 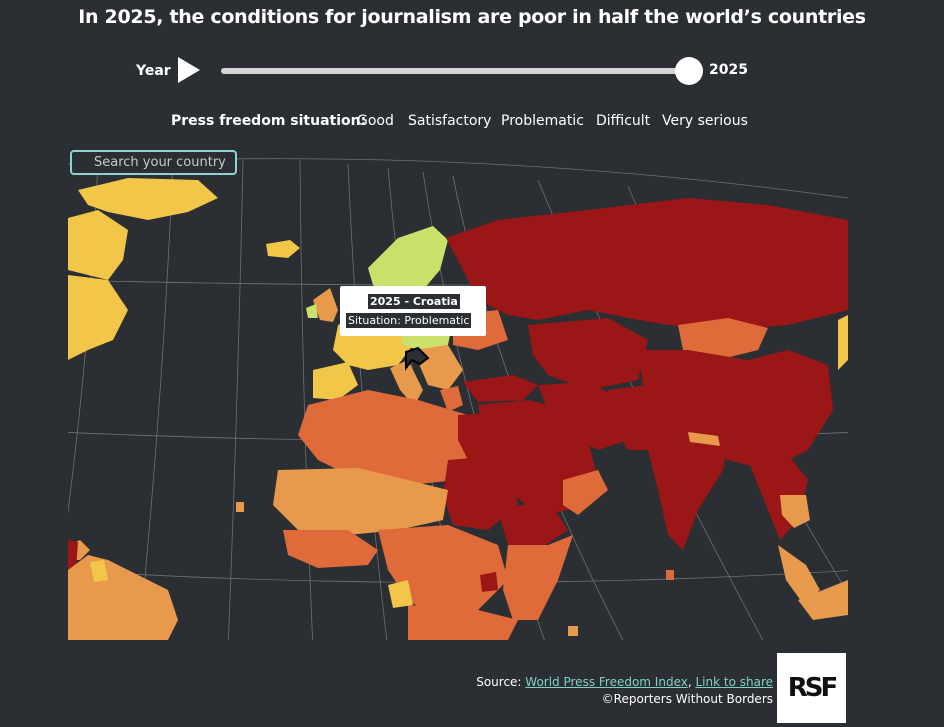 What do you see at coordinates (463, 622) in the screenshot?
I see `region-southern-africa` at bounding box center [463, 622].